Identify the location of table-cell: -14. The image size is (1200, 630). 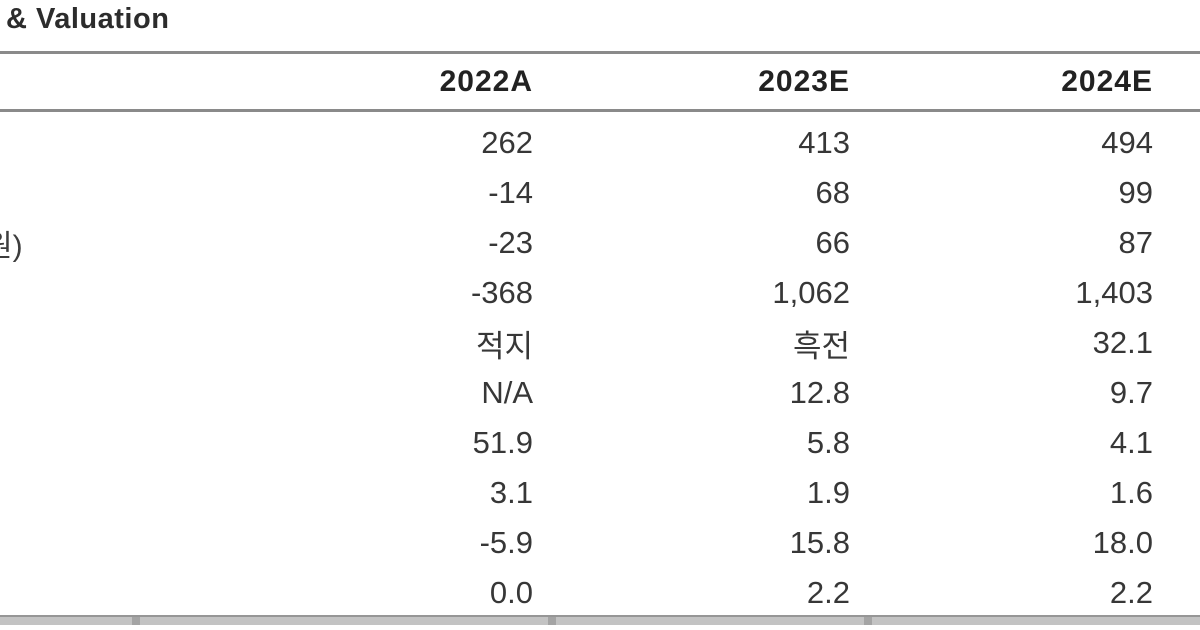
(510, 192).